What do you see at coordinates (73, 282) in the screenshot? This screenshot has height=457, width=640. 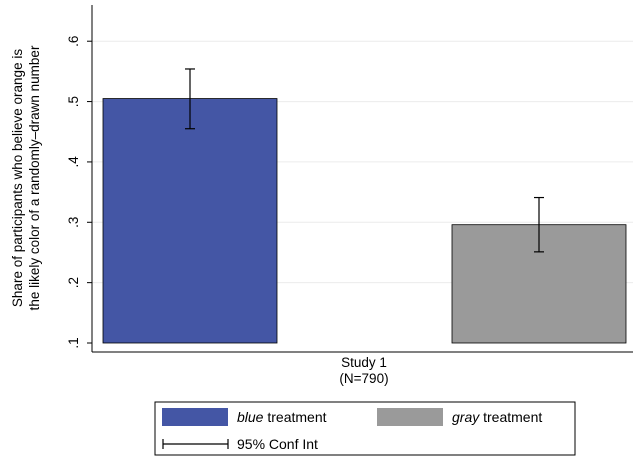 I see `y-tick-label: .2` at bounding box center [73, 282].